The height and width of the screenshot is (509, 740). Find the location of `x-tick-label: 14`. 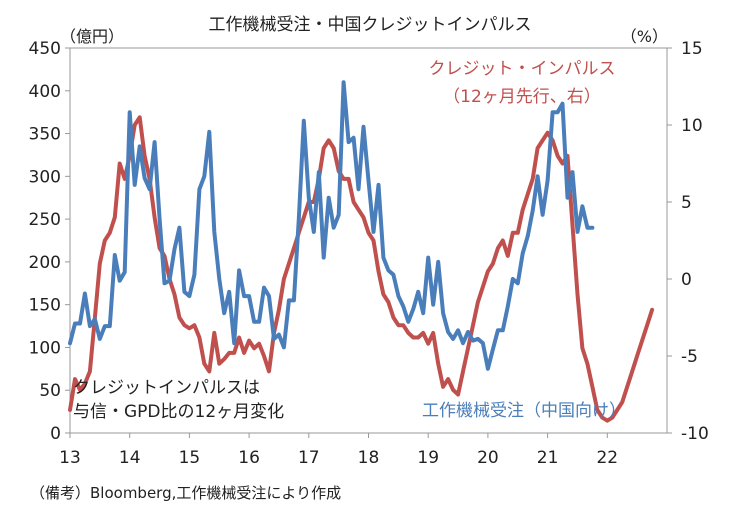

x-tick-label: 14 is located at coordinates (130, 458).